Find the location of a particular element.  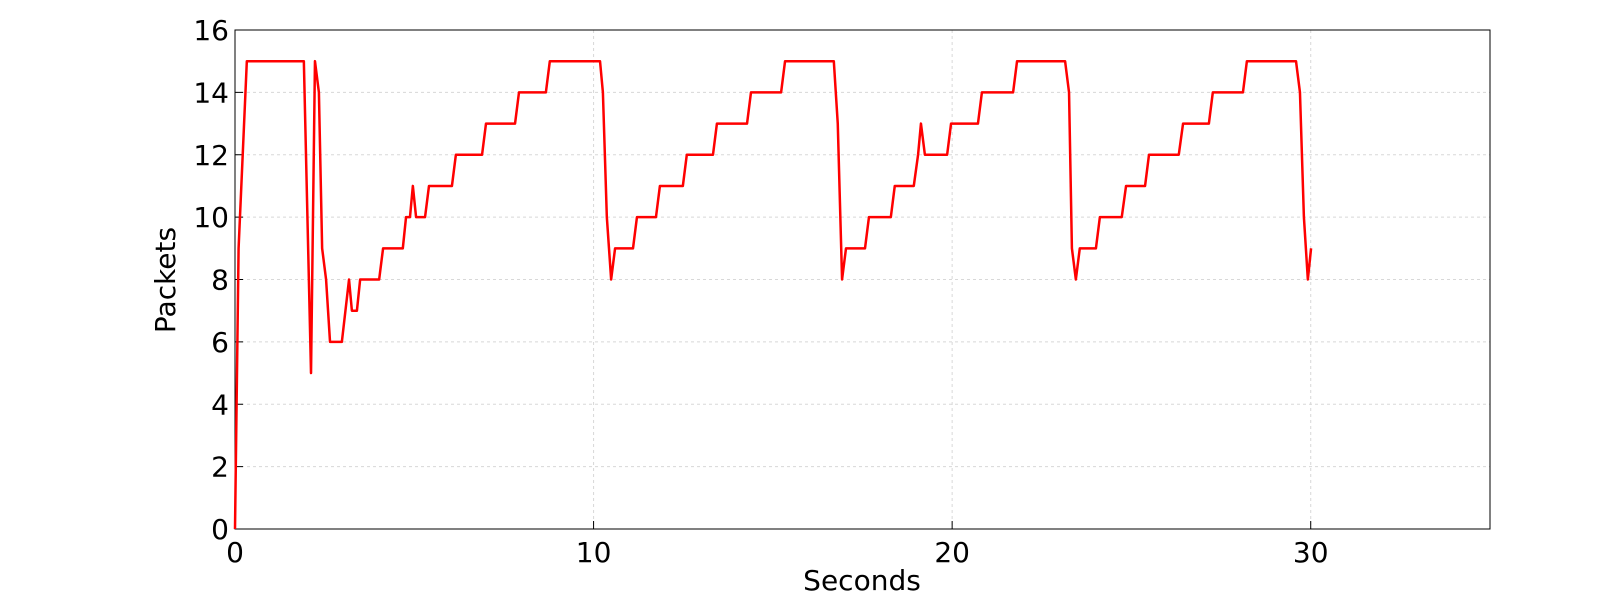

y-tick-label: 12 is located at coordinates (211, 155).